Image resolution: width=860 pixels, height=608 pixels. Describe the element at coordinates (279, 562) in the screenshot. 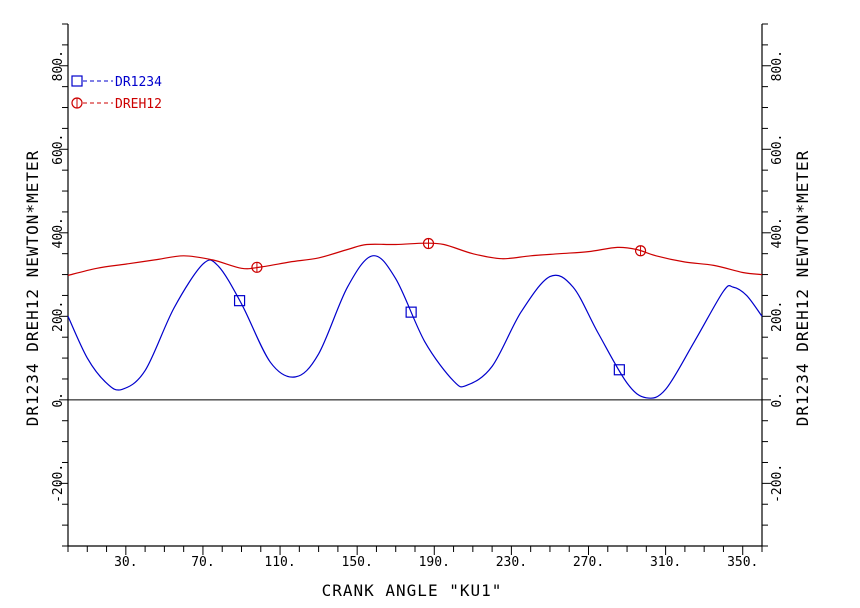

I see `x-tick-label: 110.` at that location.